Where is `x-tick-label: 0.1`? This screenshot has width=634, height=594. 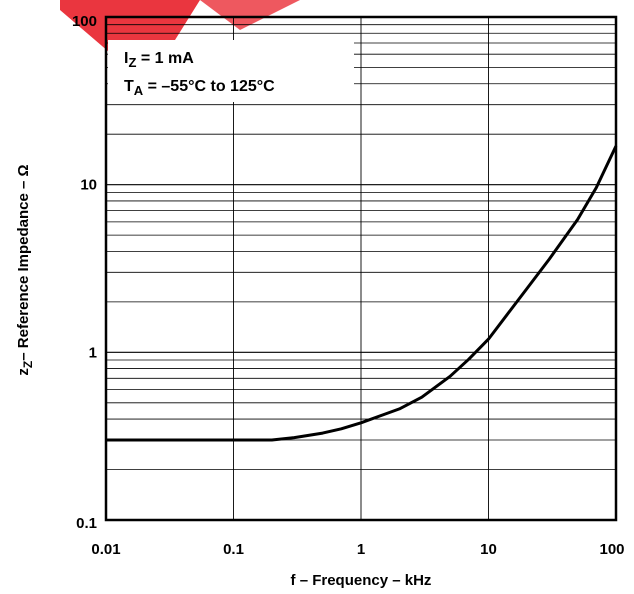
x-tick-label: 0.1 is located at coordinates (233, 549).